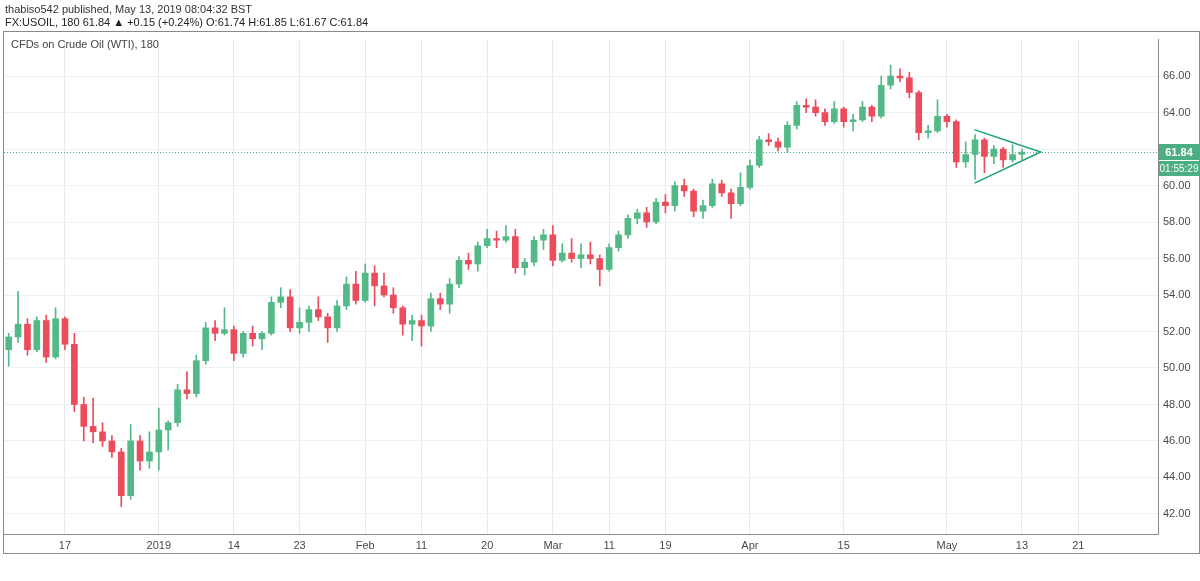  I want to click on text: 01:55:29, so click(1179, 168).